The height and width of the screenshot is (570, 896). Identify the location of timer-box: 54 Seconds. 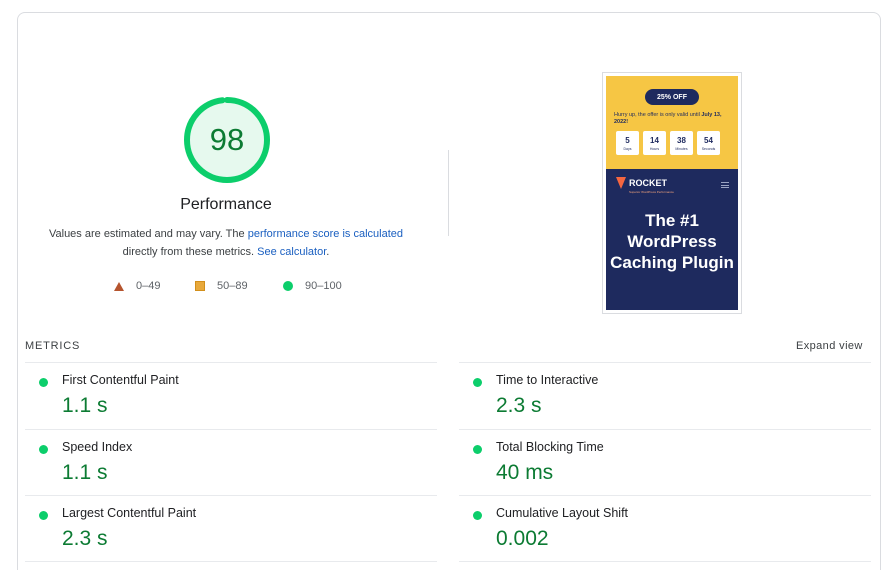
(708, 143).